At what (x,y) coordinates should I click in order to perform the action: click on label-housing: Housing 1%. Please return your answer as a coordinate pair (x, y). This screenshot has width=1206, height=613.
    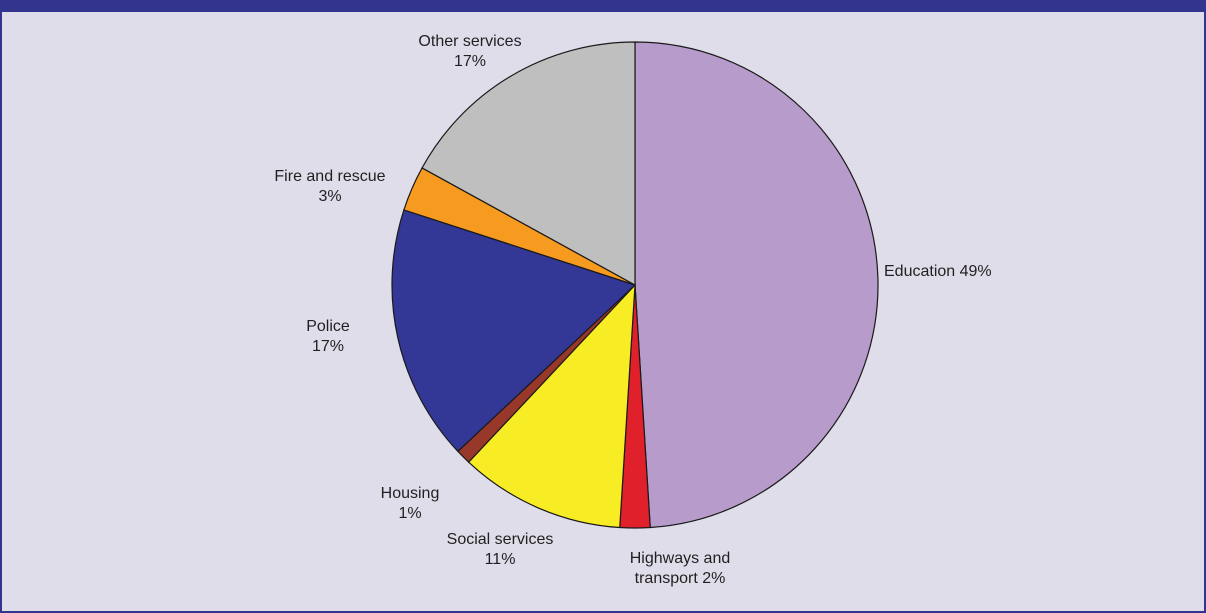
    Looking at the image, I should click on (410, 503).